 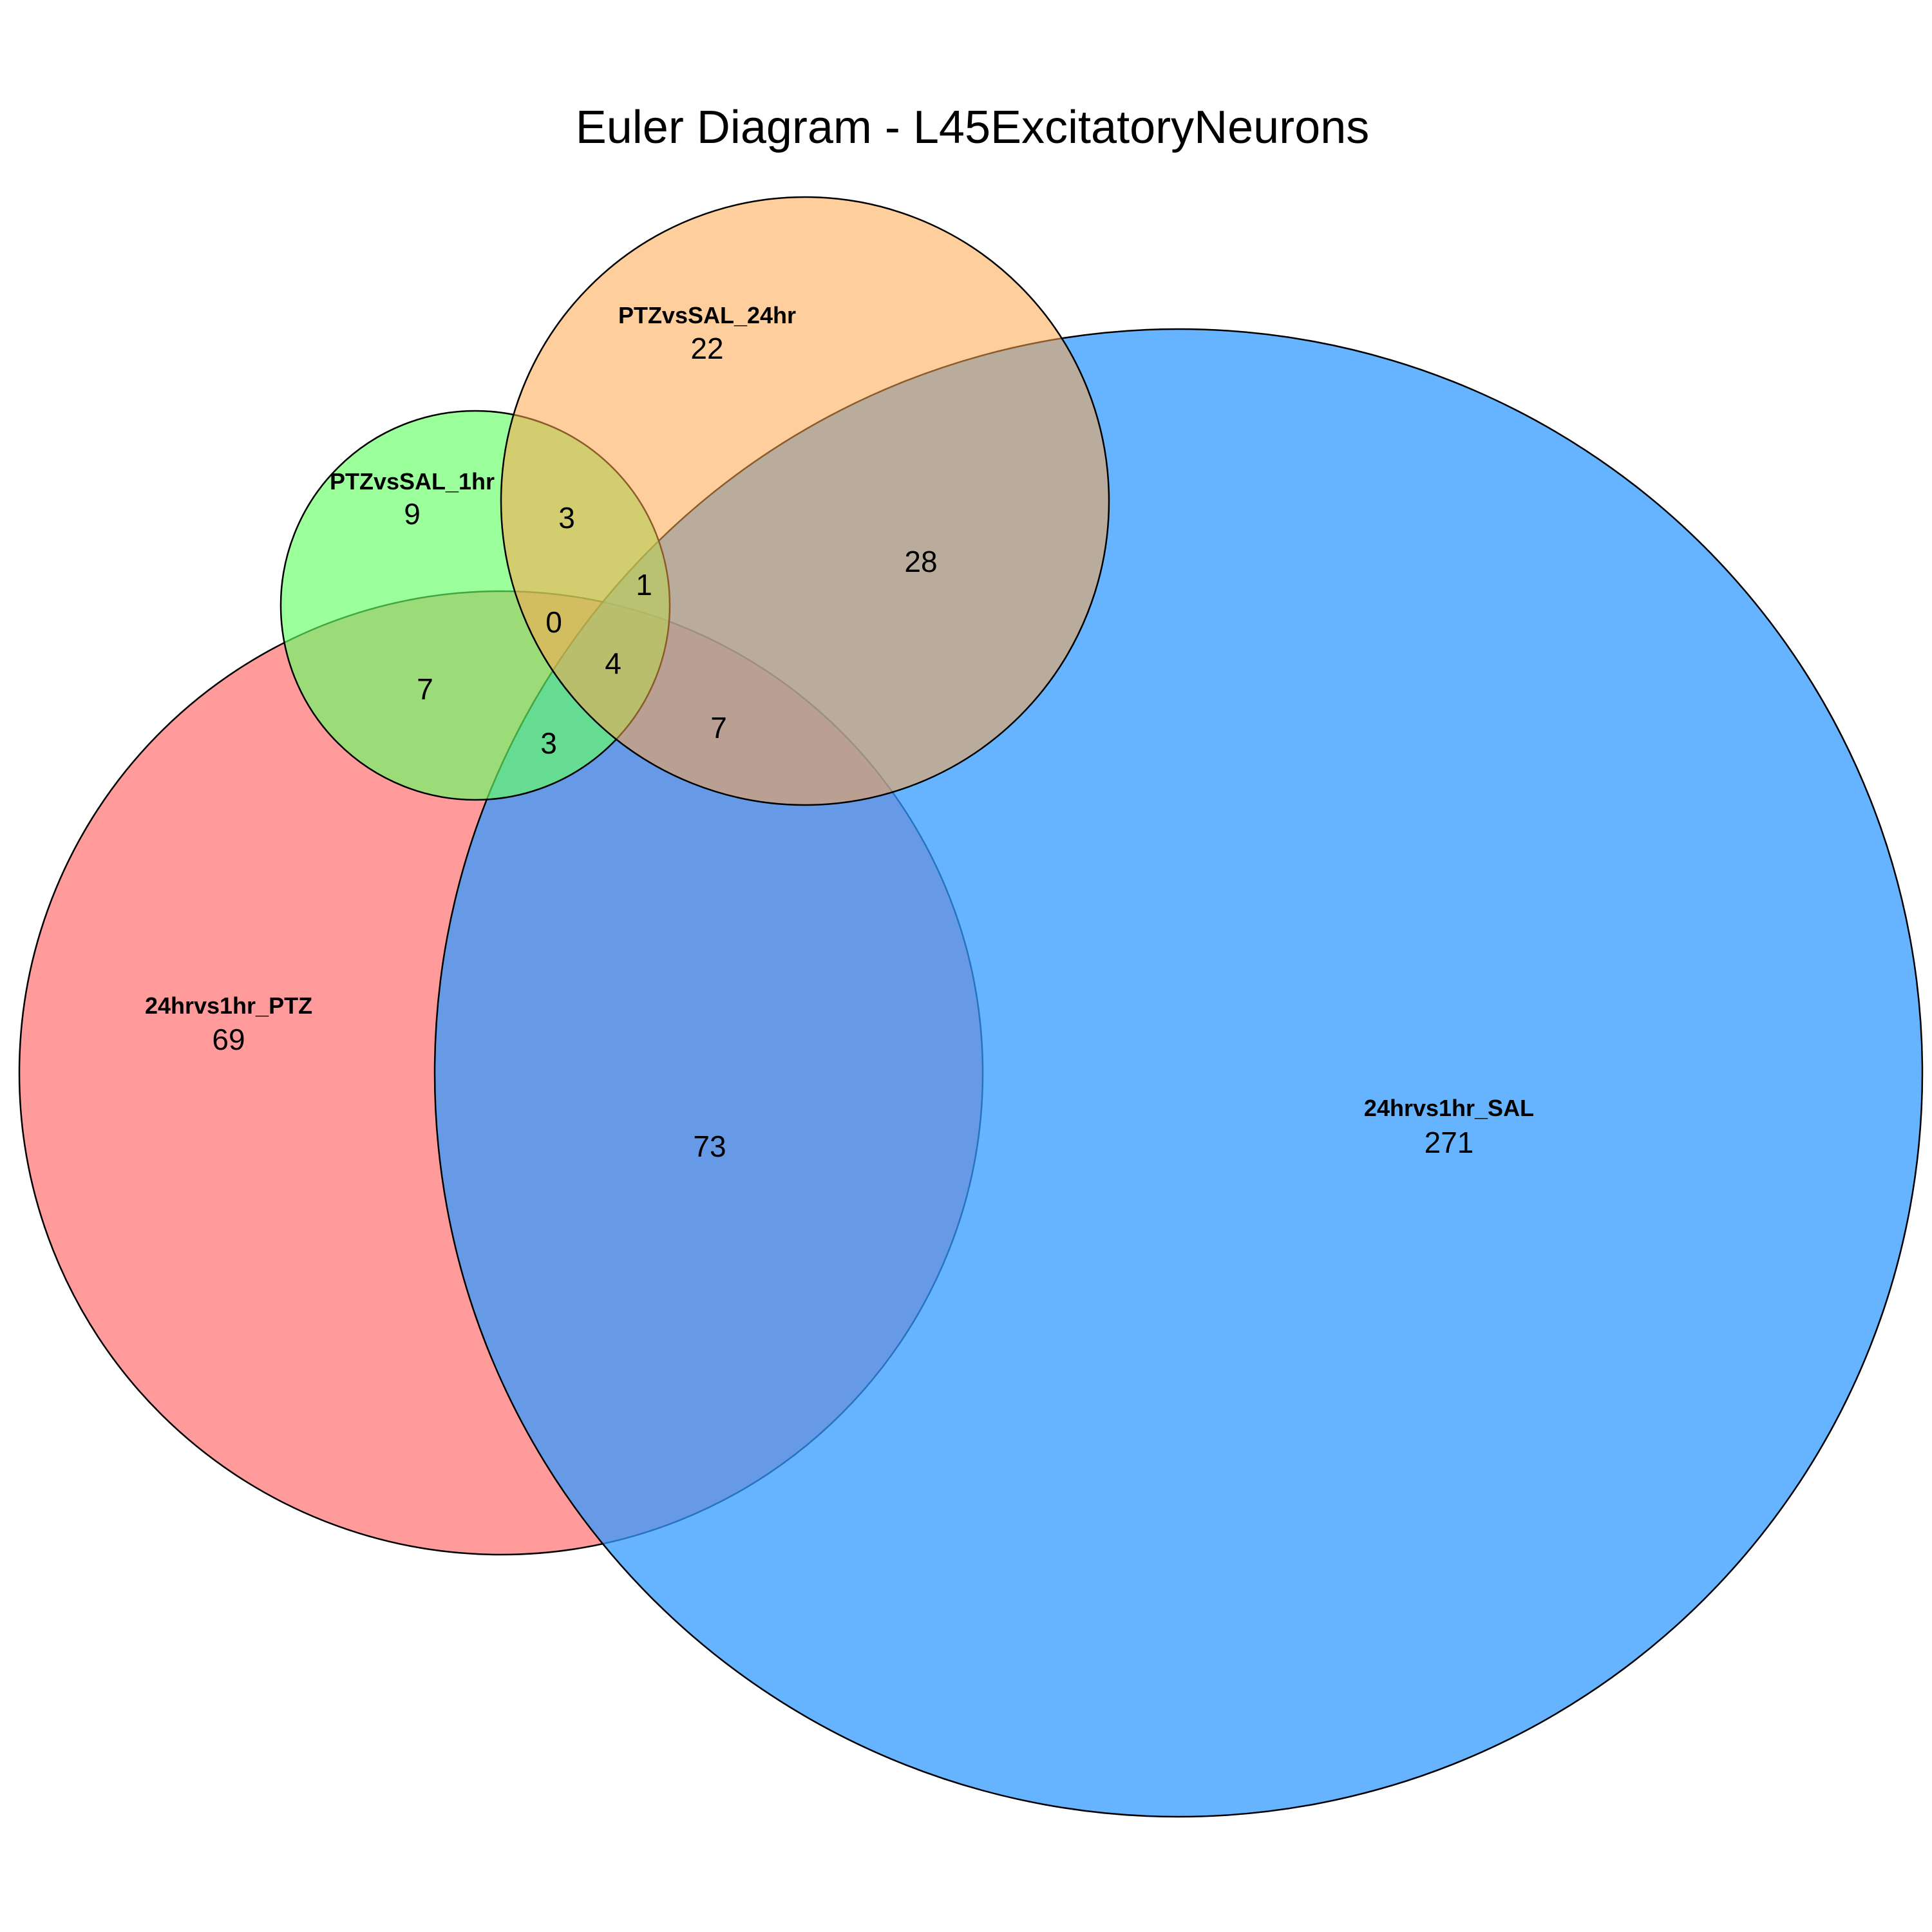 I want to click on count-ptz-sal-24hr: 7, so click(x=718, y=727).